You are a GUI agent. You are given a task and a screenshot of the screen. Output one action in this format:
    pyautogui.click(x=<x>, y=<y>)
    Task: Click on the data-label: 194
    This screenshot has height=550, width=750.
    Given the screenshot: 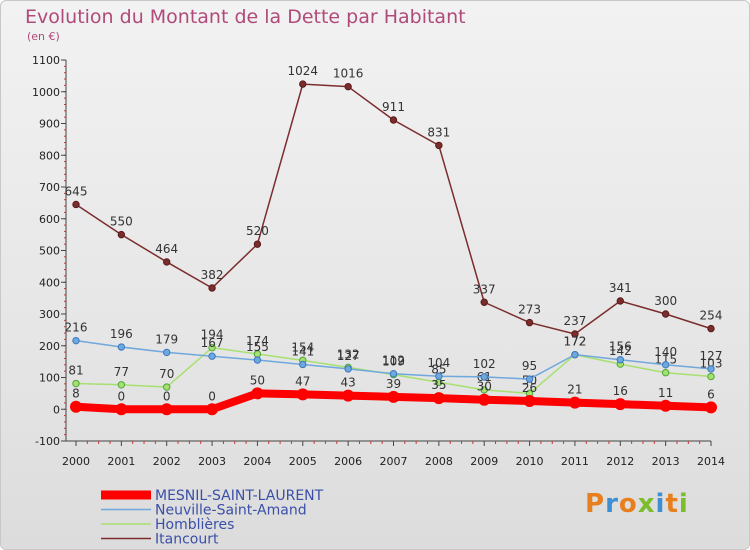 What is the action you would take?
    pyautogui.click(x=212, y=335)
    